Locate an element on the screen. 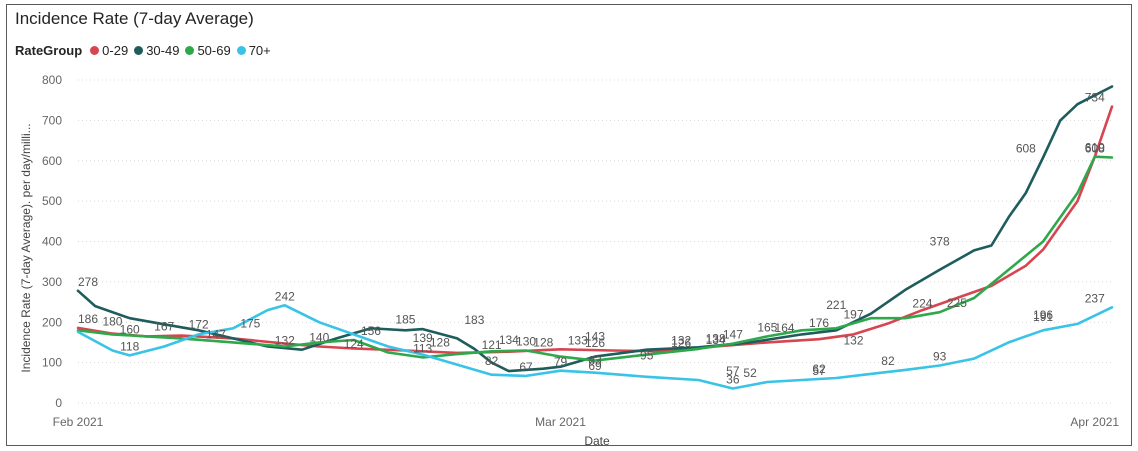 Image resolution: width=1138 pixels, height=451 pixels. legend-title: RateGroup is located at coordinates (49, 50).